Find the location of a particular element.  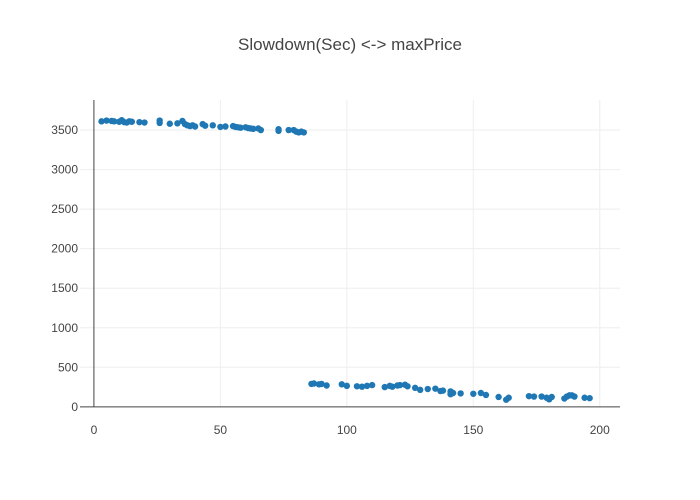

x-tick-label: 50 is located at coordinates (221, 430).